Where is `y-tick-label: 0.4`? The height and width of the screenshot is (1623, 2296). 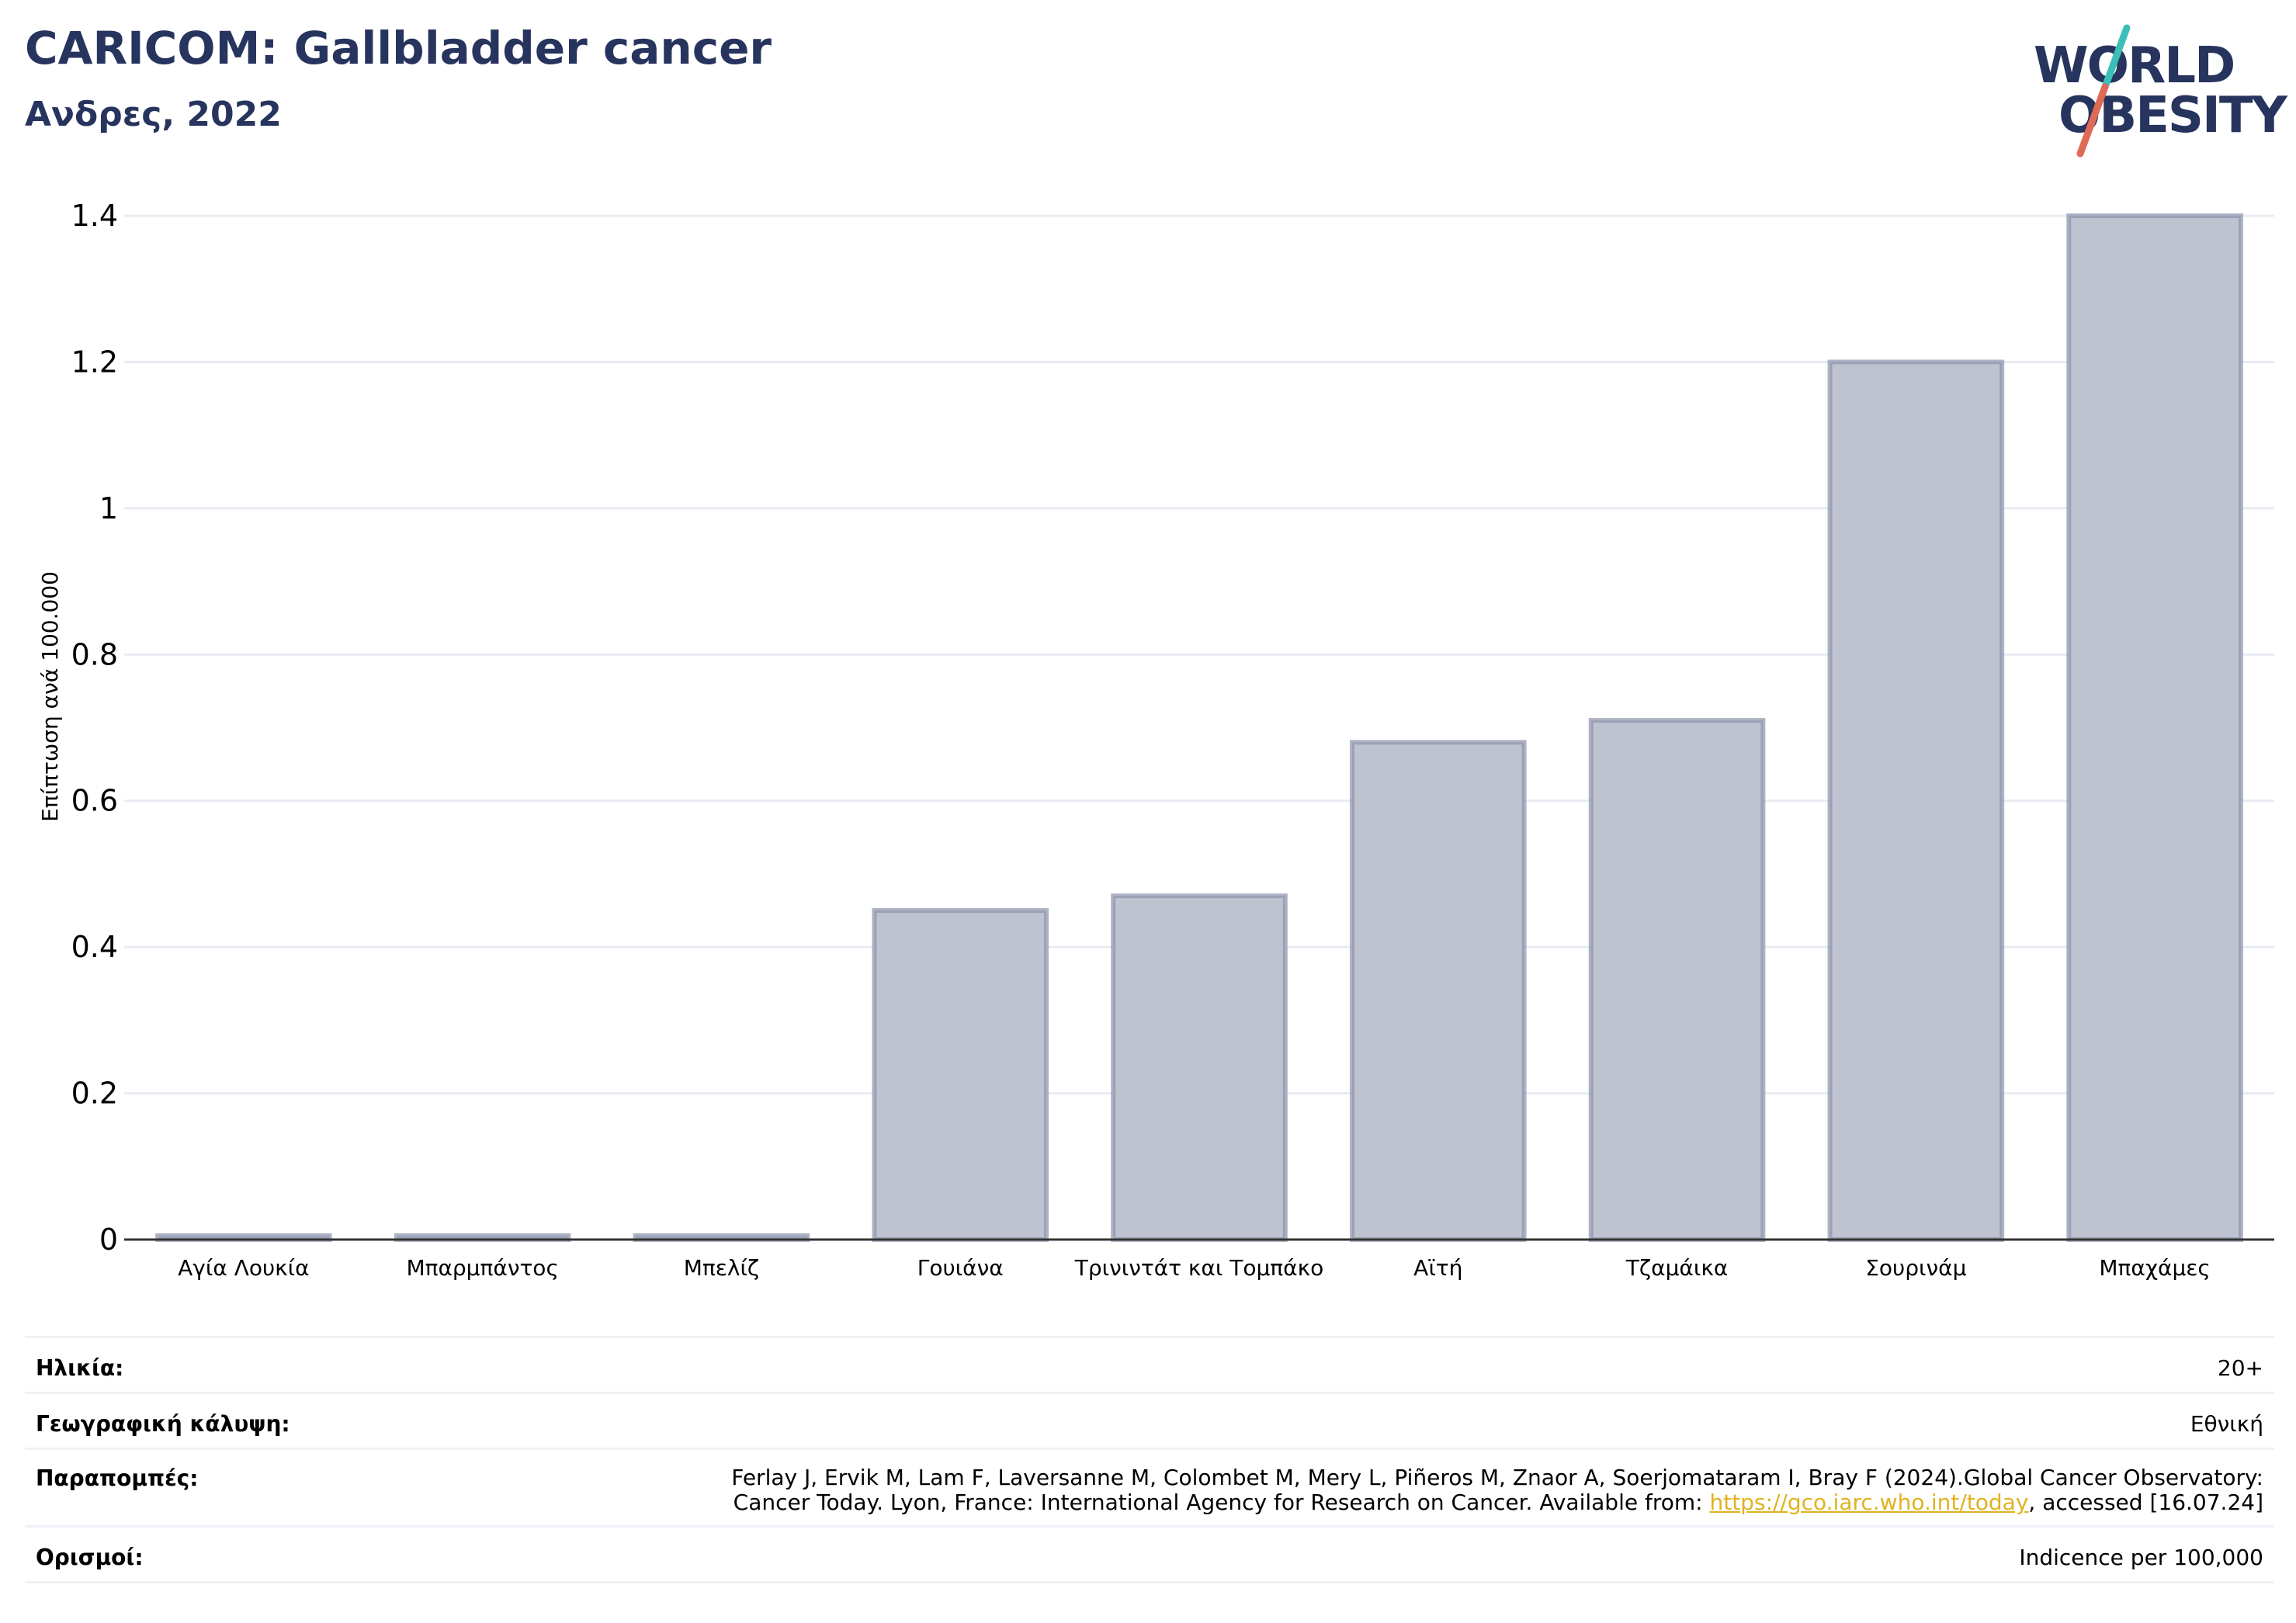
y-tick-label: 0.4 is located at coordinates (94, 947).